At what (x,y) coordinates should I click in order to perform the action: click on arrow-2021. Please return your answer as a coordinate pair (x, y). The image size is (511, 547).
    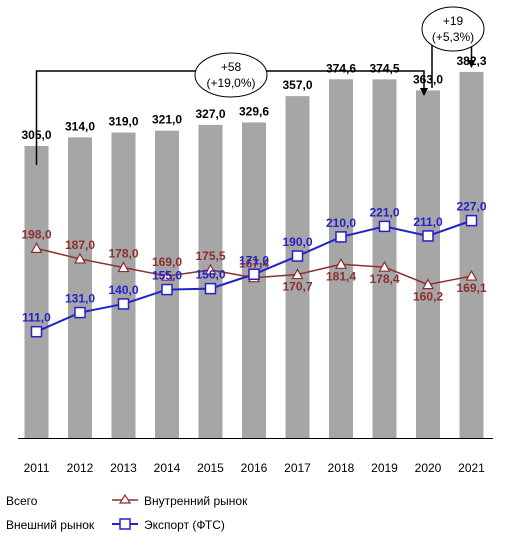
    Looking at the image, I should click on (471, 64).